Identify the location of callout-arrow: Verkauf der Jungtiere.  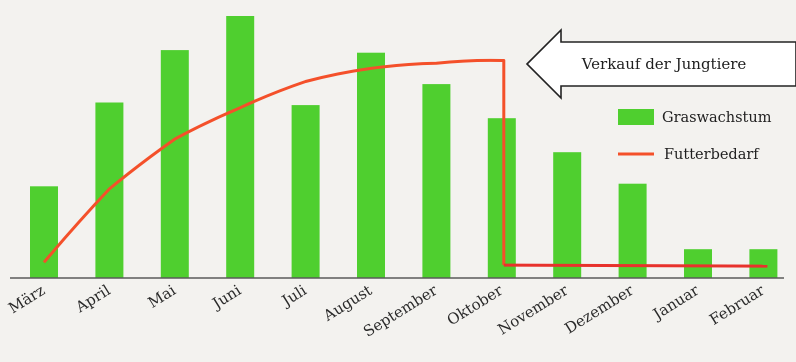
(660, 64).